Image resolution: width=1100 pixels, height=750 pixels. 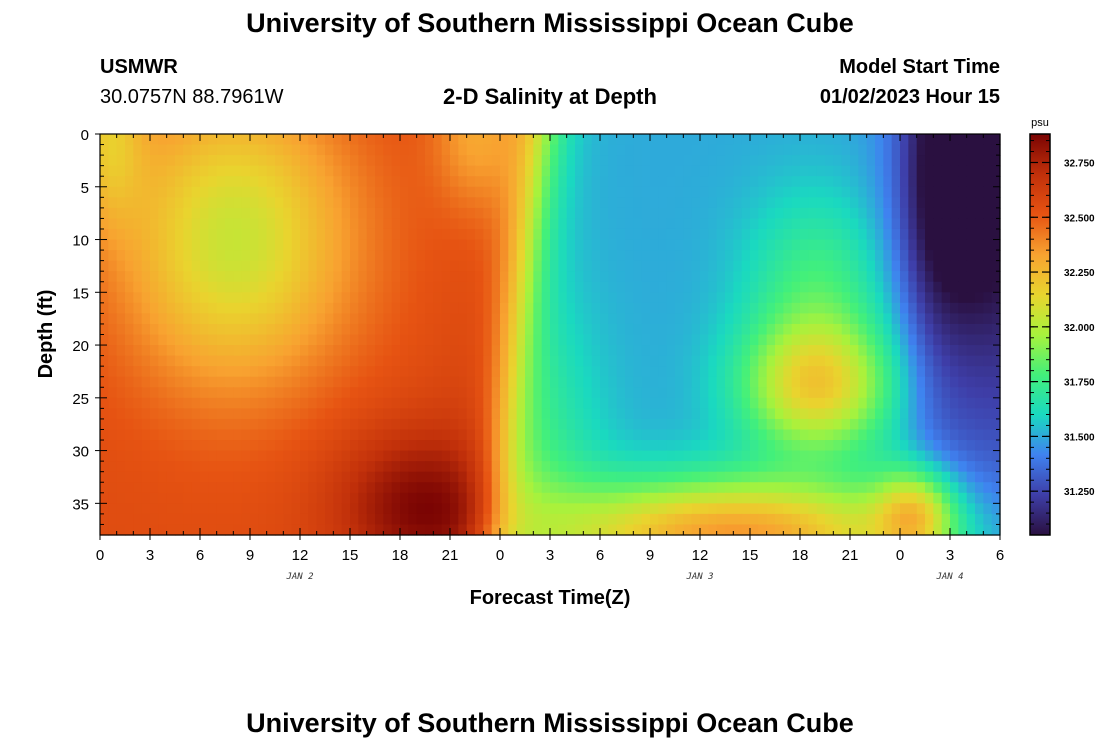 I want to click on y-tick-label: 10, so click(x=80, y=241).